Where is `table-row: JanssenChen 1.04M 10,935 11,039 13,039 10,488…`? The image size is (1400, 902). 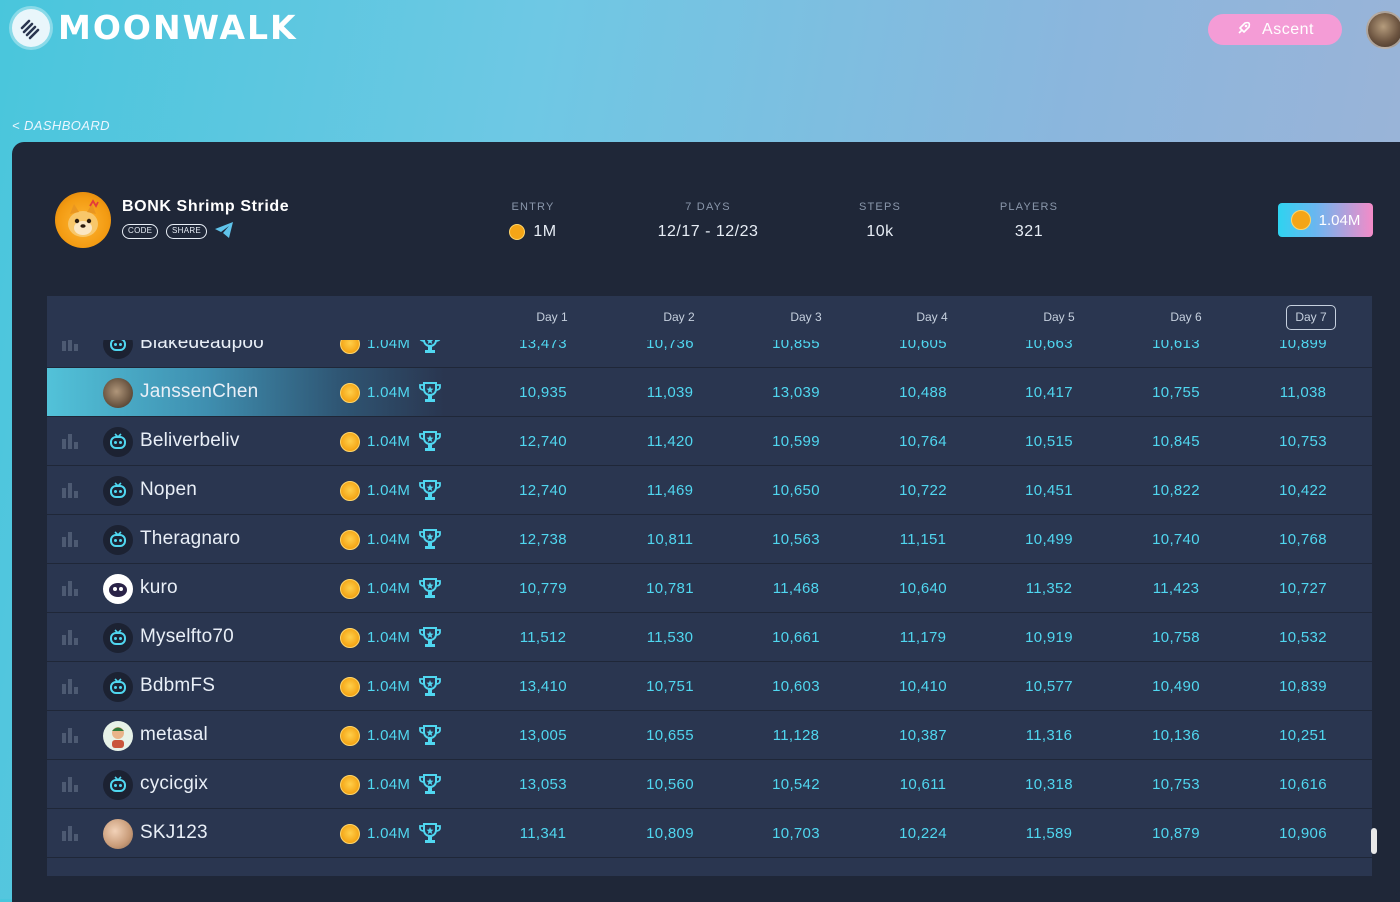
table-row: JanssenChen 1.04M 10,935 11,039 13,039 10,488… is located at coordinates (709, 392).